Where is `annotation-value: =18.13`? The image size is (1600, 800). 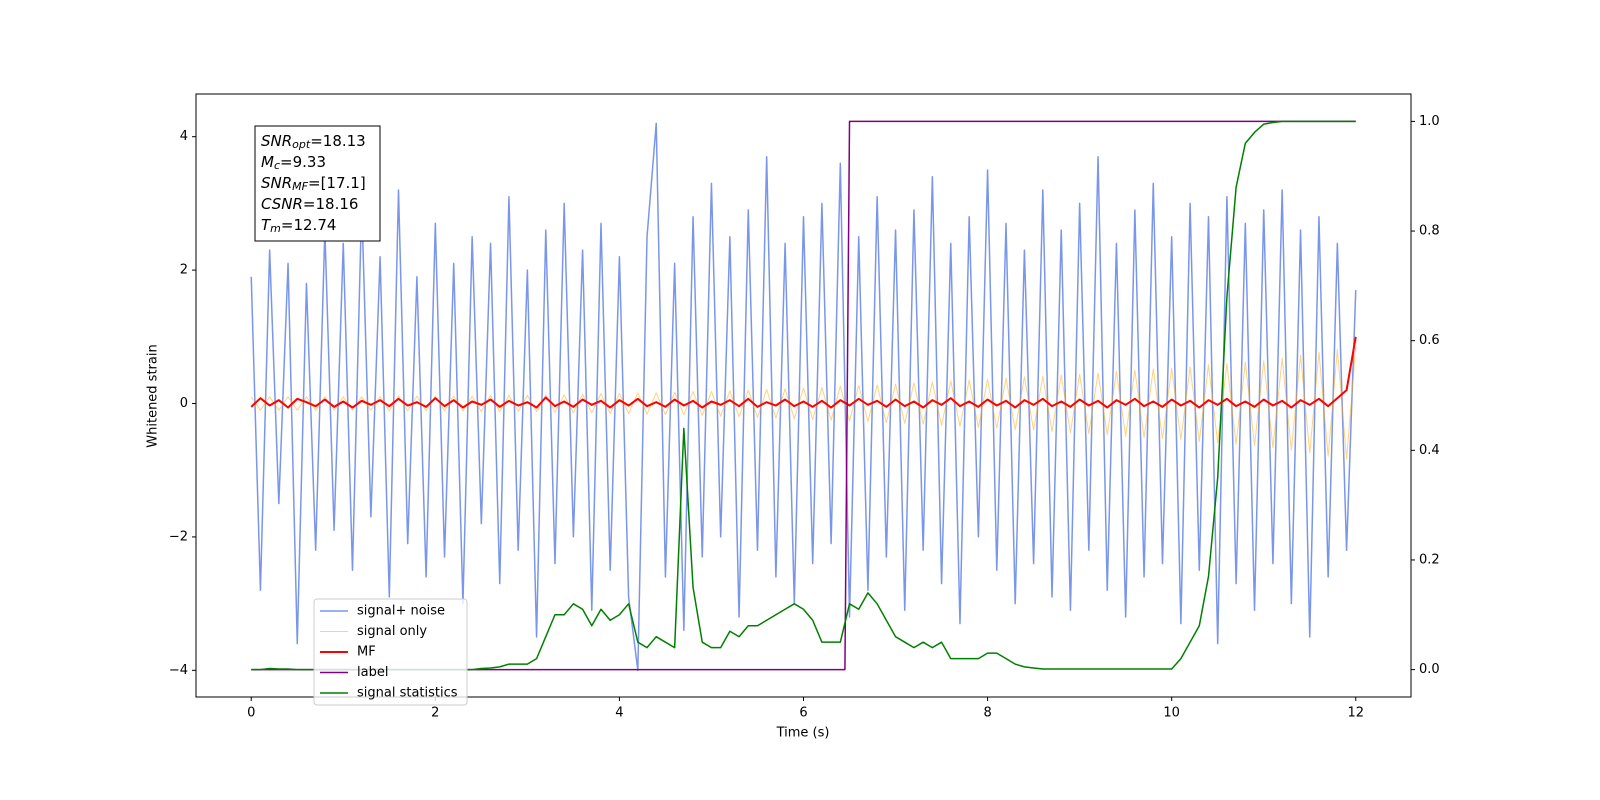 annotation-value: =18.13 is located at coordinates (338, 141).